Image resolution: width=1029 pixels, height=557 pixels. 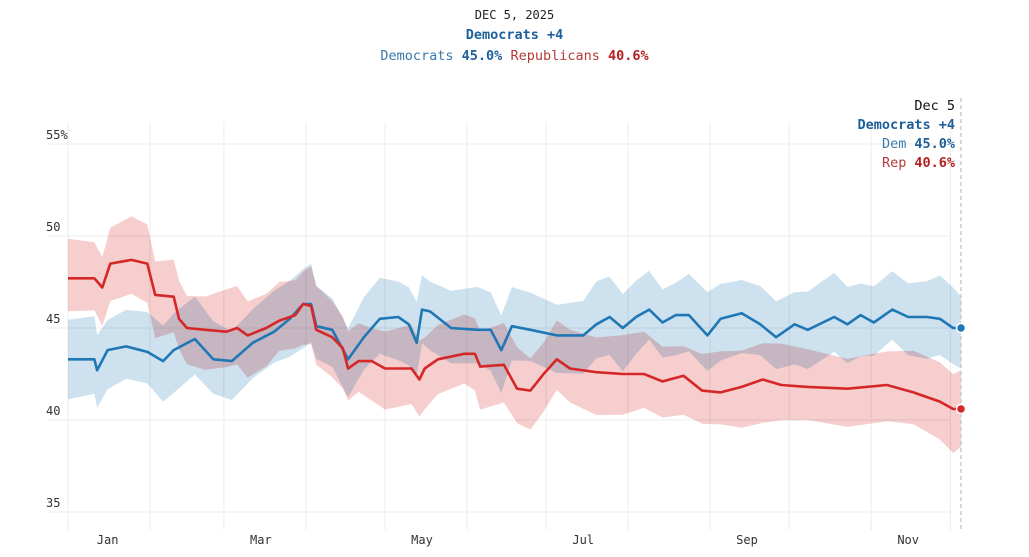 What do you see at coordinates (935, 163) in the screenshot?
I see `annotation-rep-value: 40.6%` at bounding box center [935, 163].